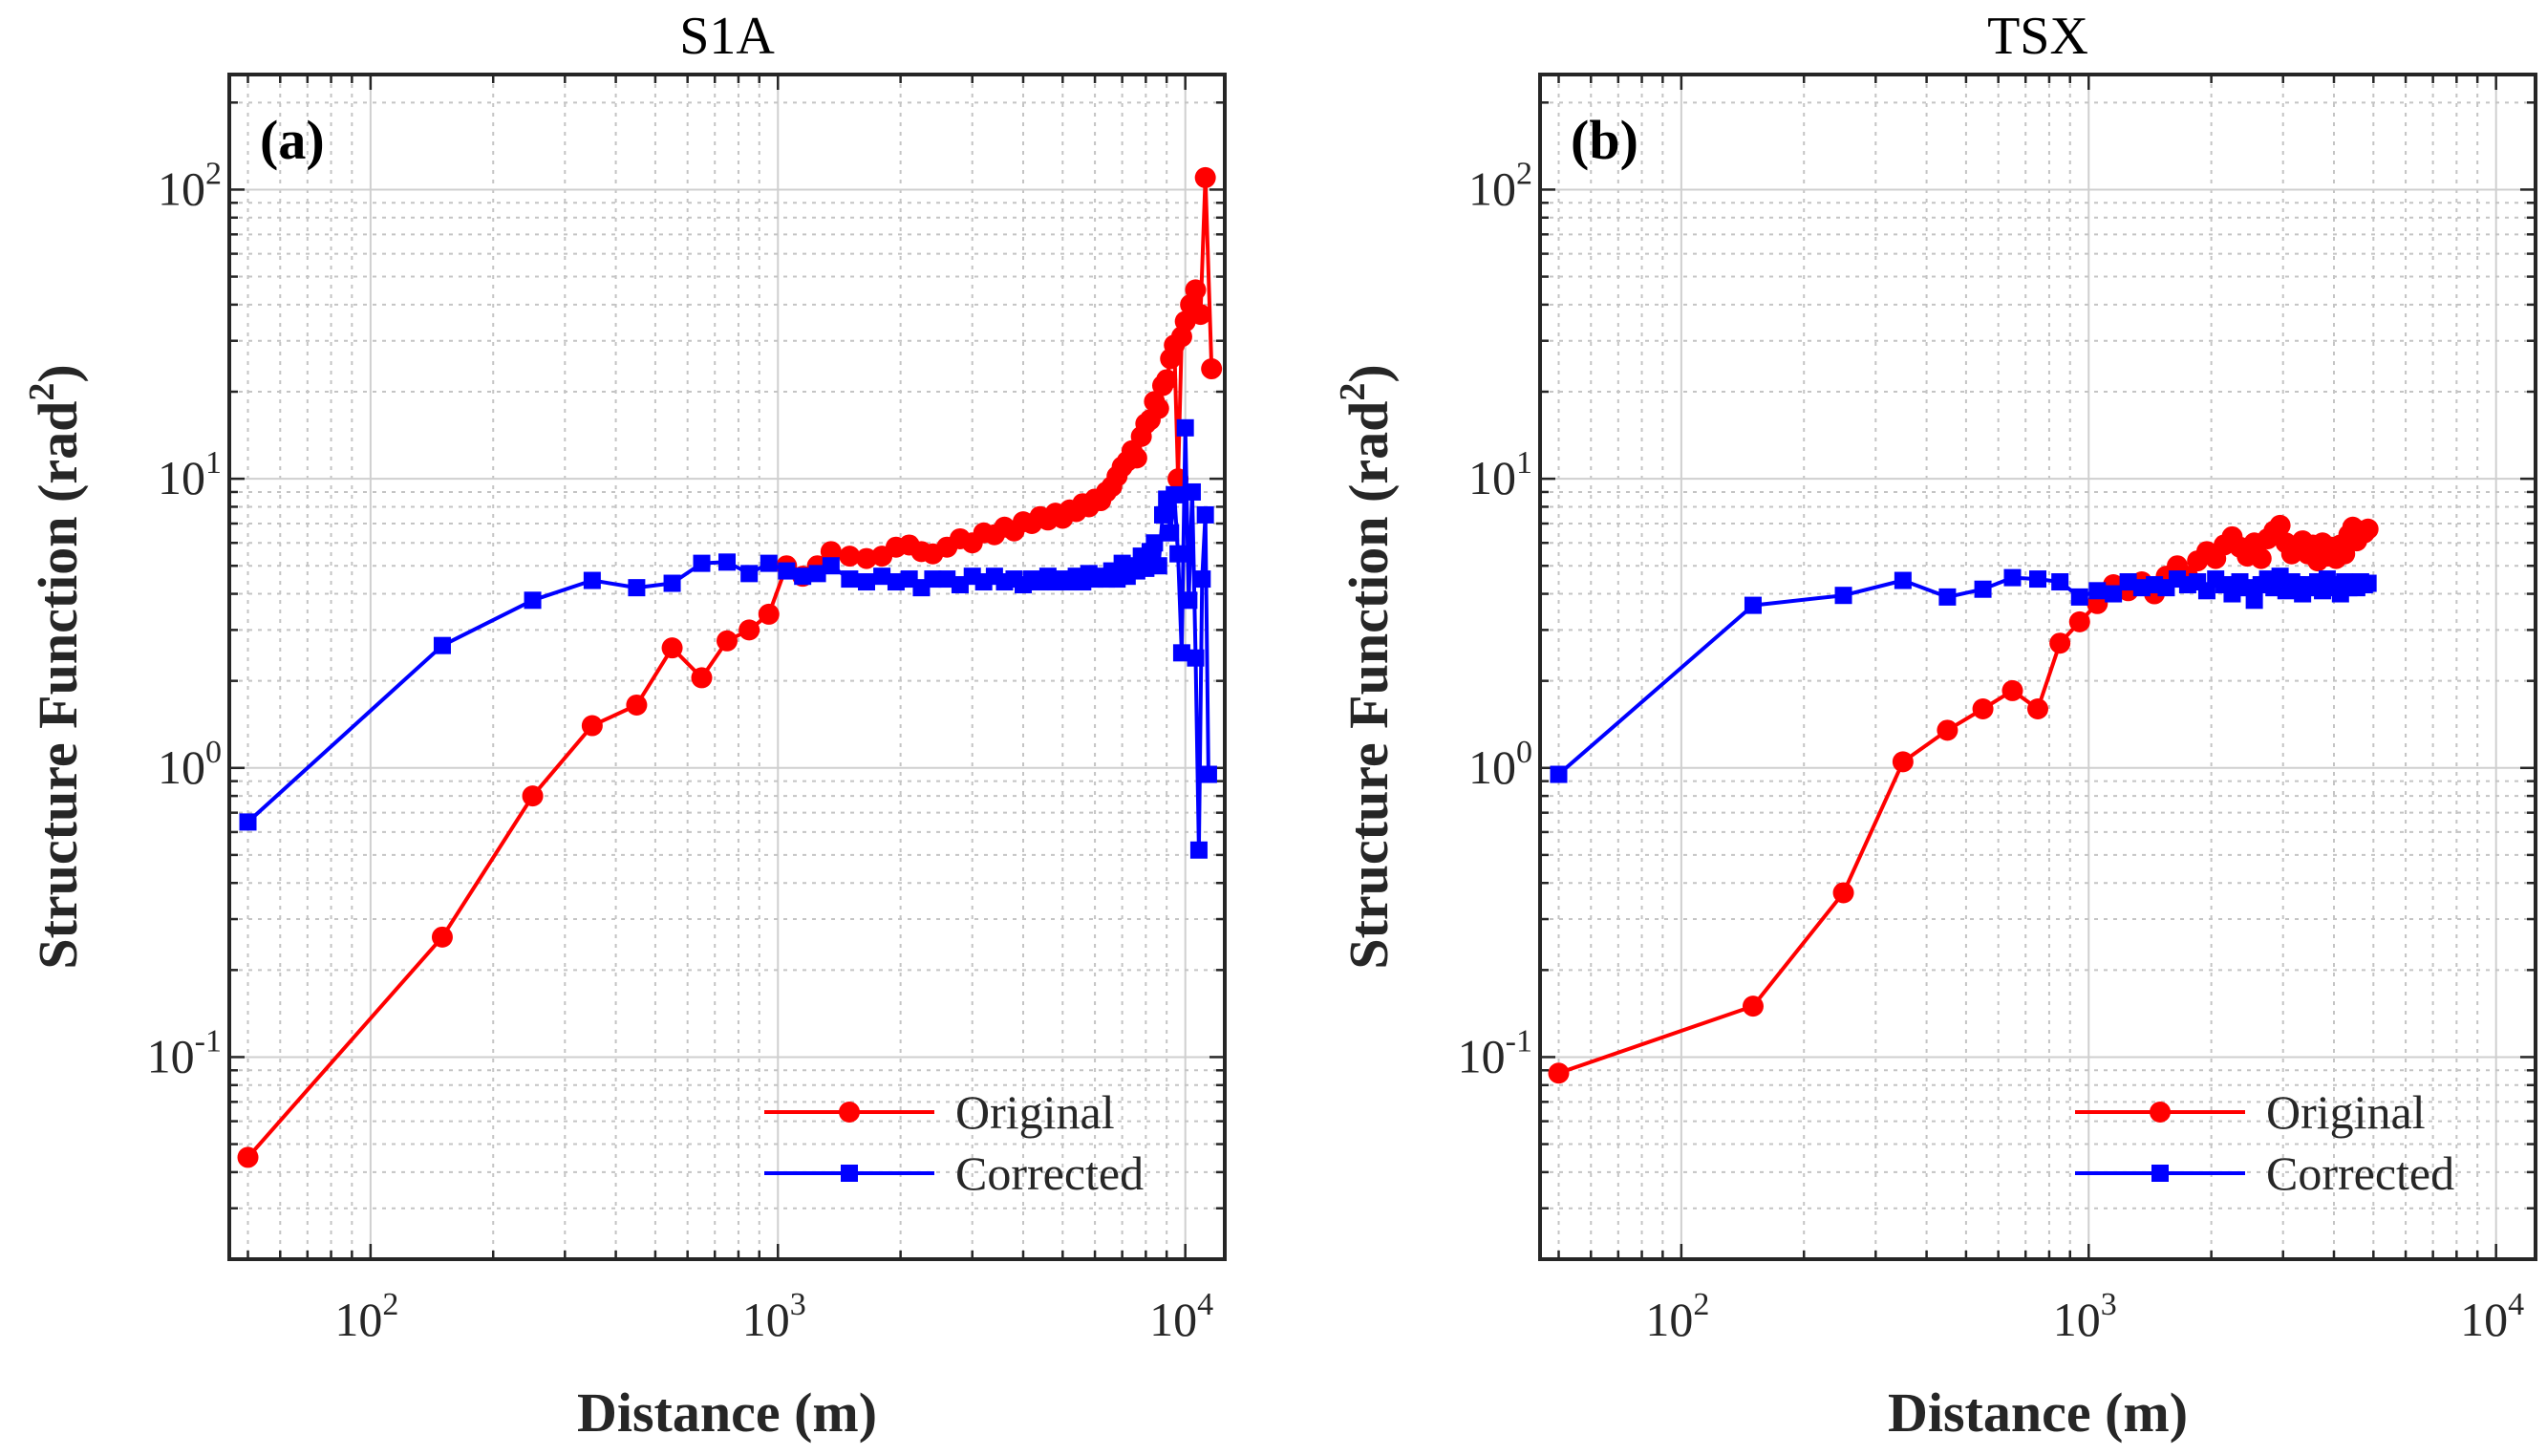  What do you see at coordinates (58, 685) in the screenshot?
I see `y-axis-title-main: Structure Function (rad` at bounding box center [58, 685].